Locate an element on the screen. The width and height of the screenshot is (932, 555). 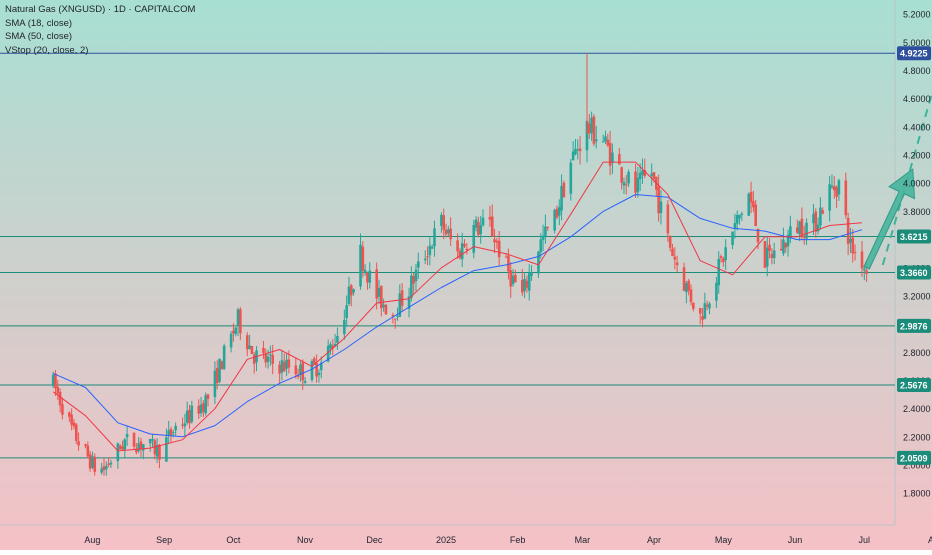
legend-vstop: VStop (20, close, 2) is located at coordinates (47, 50).